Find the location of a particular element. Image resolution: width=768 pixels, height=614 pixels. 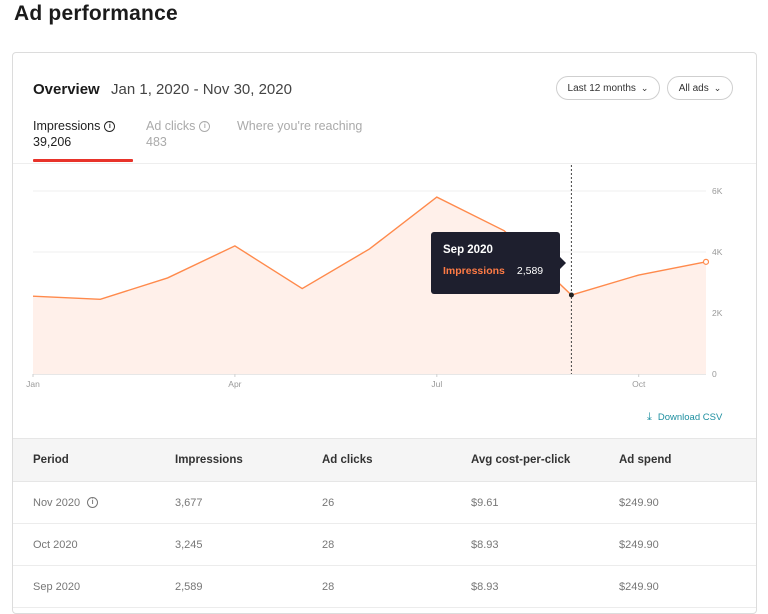

tab-ad-clicks-label: Ad clicks is located at coordinates (170, 126).